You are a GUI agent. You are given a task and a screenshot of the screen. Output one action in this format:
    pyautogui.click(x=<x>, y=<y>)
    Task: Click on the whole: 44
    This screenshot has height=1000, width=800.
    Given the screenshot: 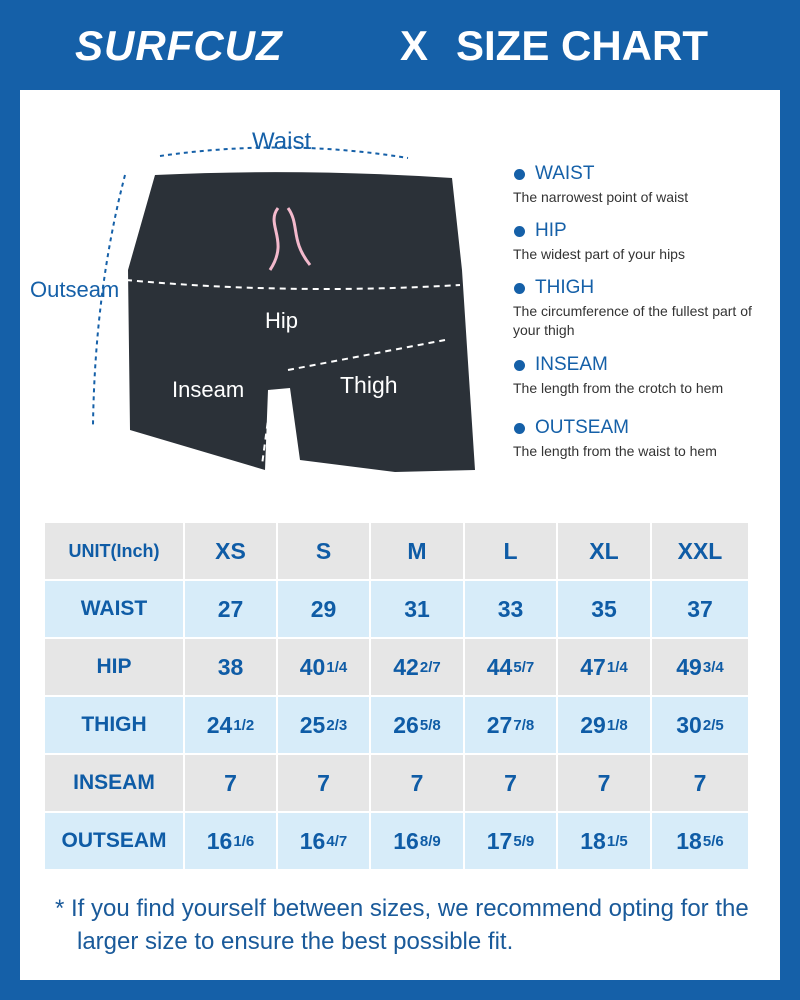 What is the action you would take?
    pyautogui.click(x=499, y=666)
    